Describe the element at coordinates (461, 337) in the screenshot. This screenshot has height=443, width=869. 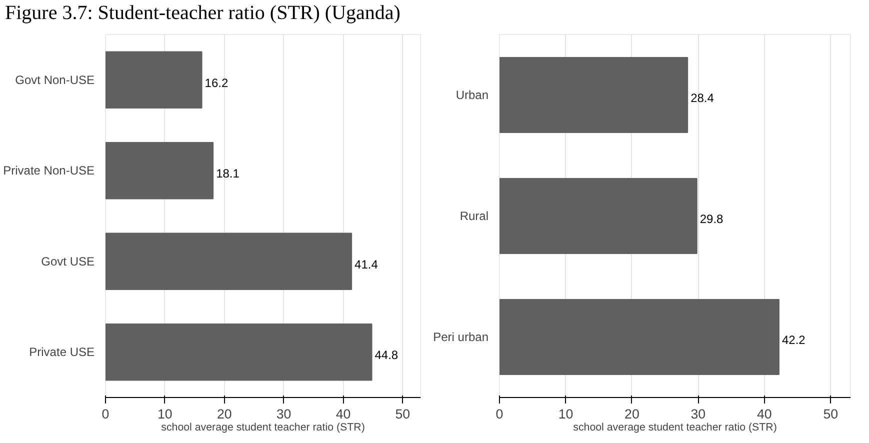
I see `y-tick-label: Peri urban` at that location.